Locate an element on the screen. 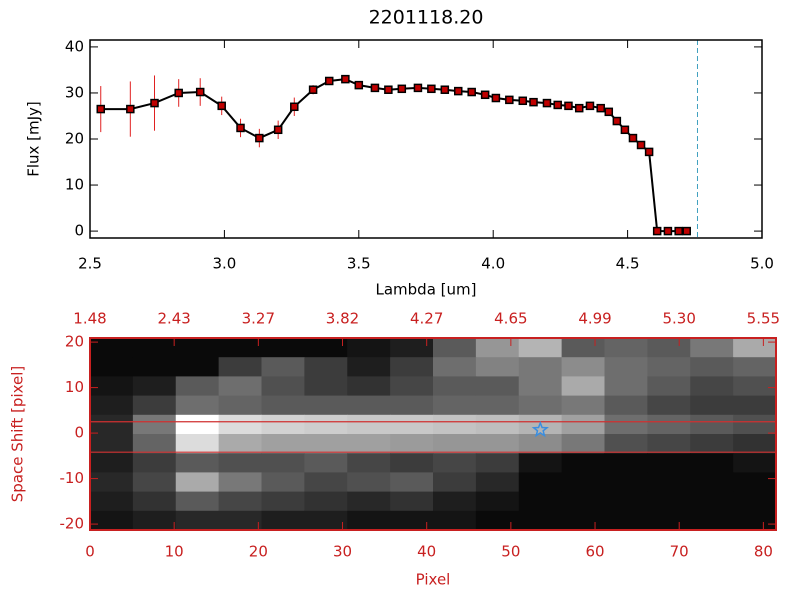  star-marker is located at coordinates (540, 429).